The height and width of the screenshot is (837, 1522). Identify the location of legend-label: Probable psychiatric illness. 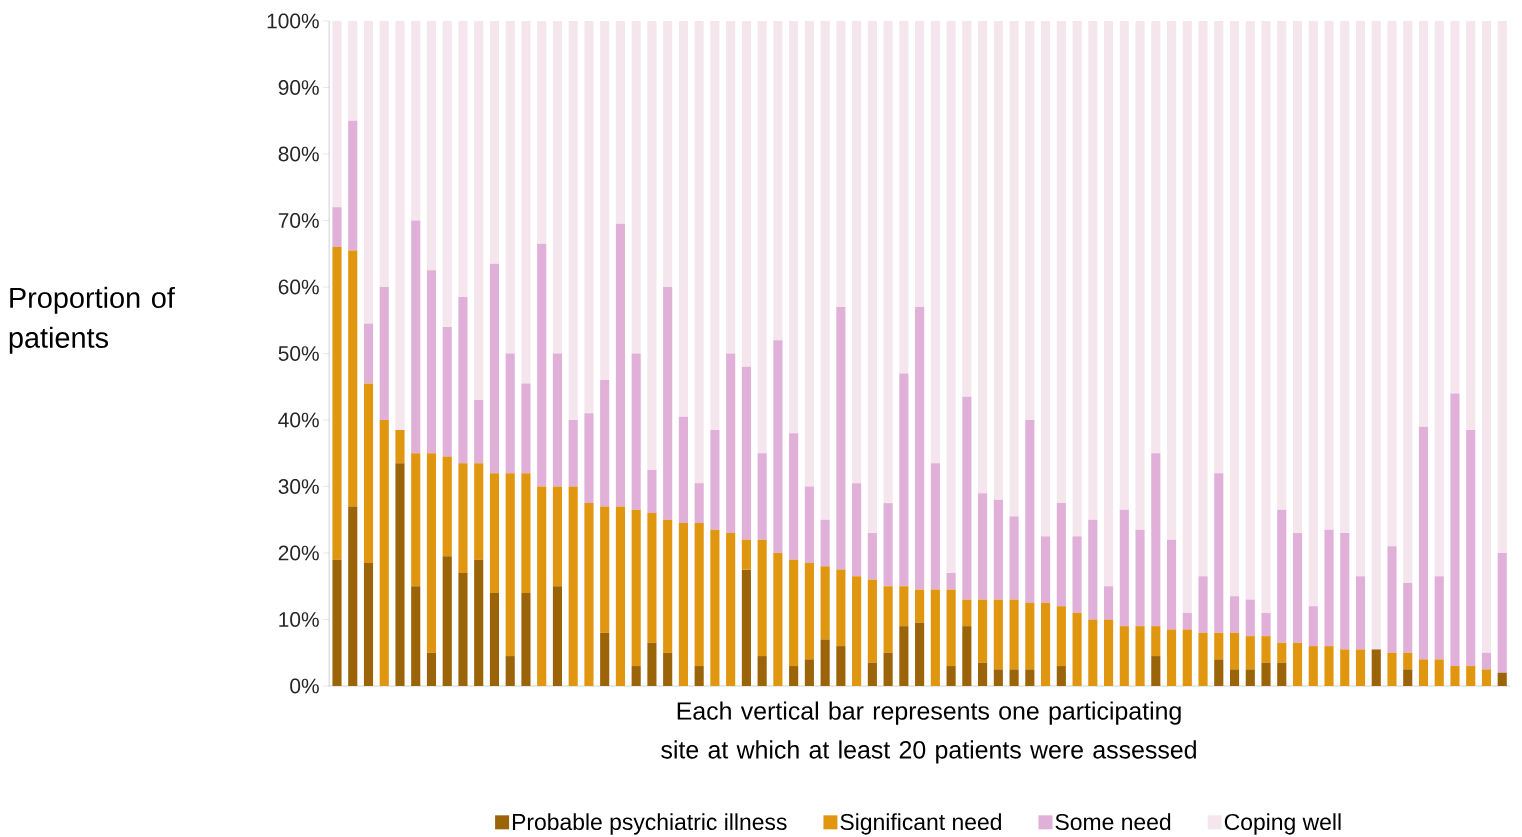
(649, 824).